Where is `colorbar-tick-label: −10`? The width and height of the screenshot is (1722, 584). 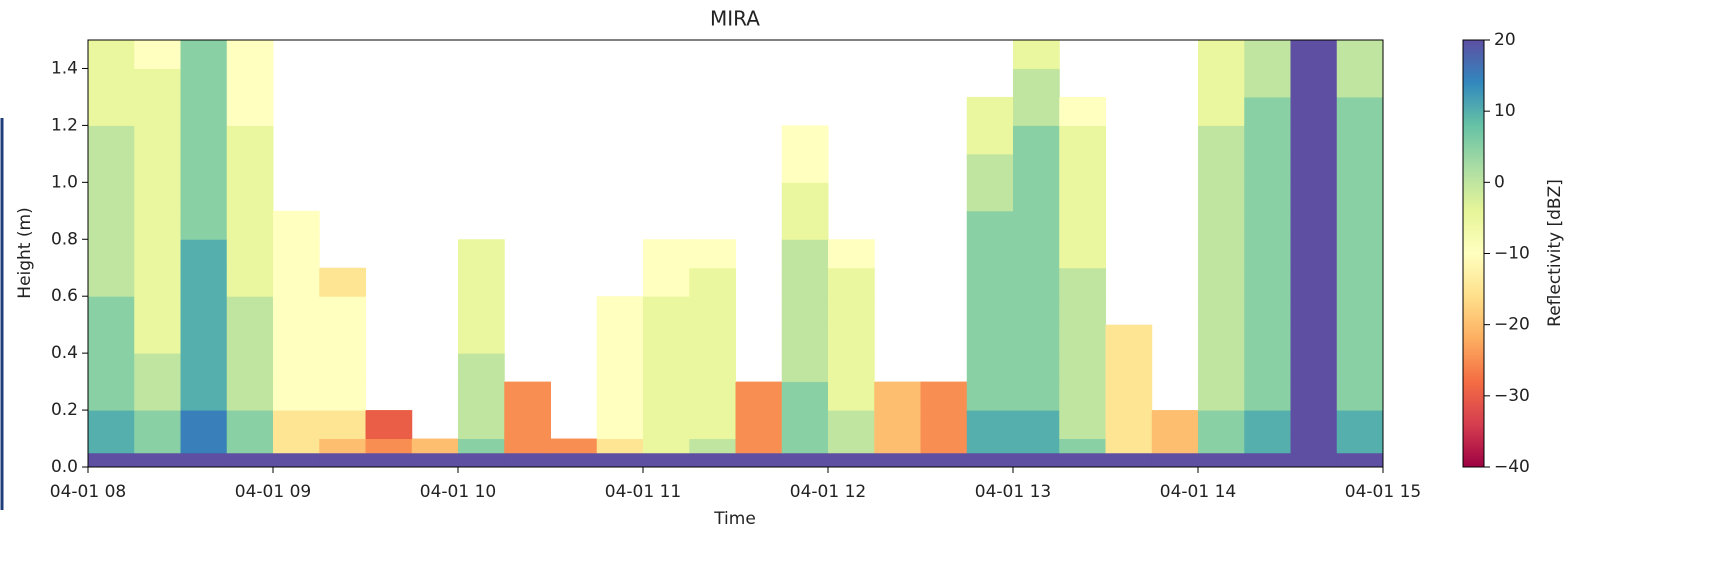
colorbar-tick-label: −10 is located at coordinates (1512, 254).